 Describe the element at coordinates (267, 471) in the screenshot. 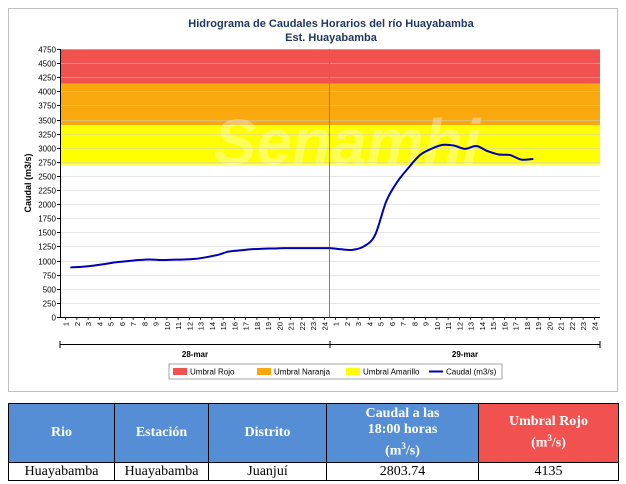

I see `cell-distrito: Juanjuí` at that location.